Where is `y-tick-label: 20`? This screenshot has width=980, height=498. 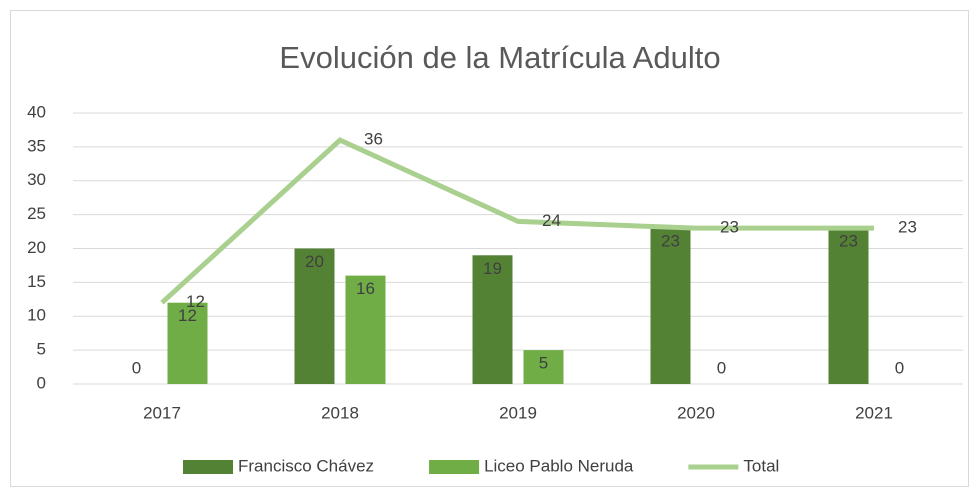
y-tick-label: 20 is located at coordinates (36, 247).